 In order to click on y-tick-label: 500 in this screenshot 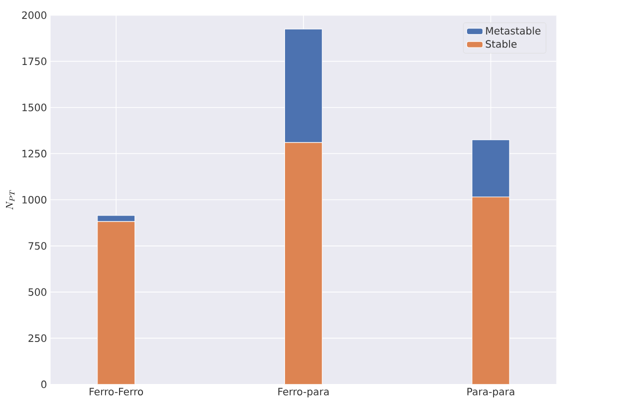, I will do `click(37, 292)`.